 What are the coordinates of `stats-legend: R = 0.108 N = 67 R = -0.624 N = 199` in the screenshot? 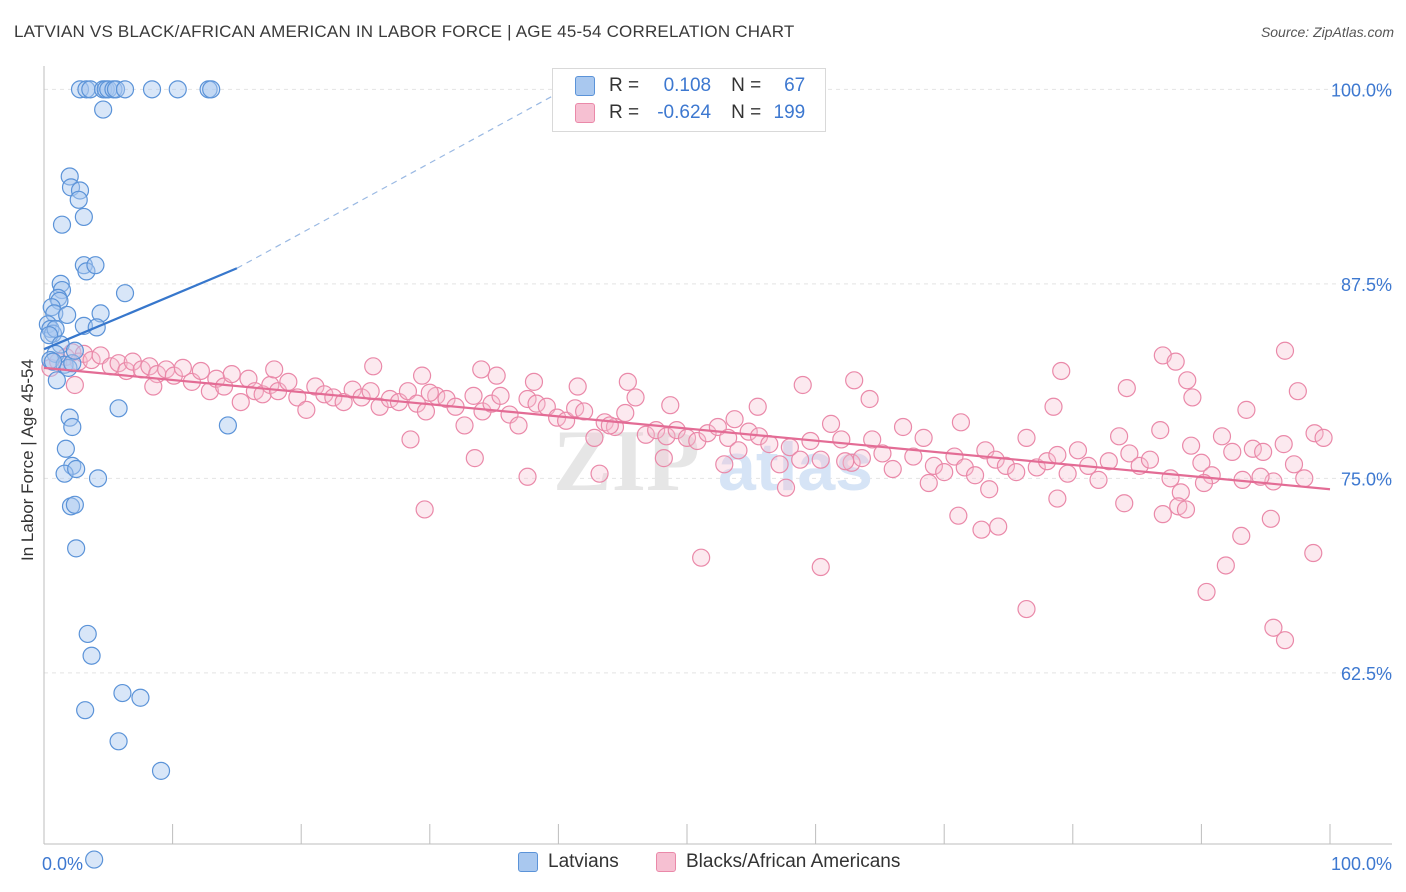 It's located at (689, 100).